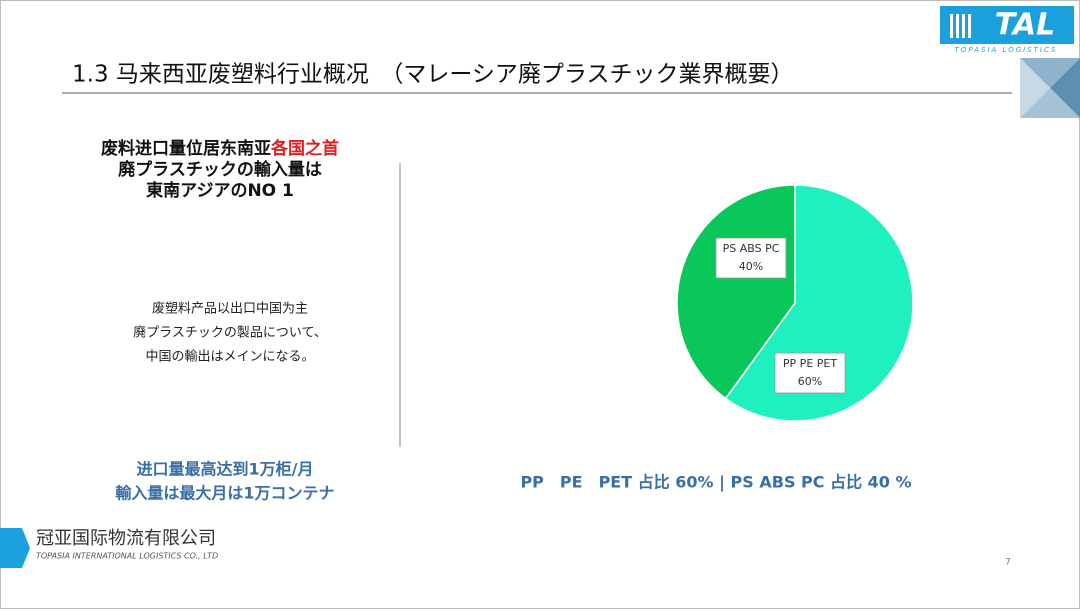 This screenshot has height=613, width=1080. What do you see at coordinates (960, 26) in the screenshot?
I see `logo-stripes` at bounding box center [960, 26].